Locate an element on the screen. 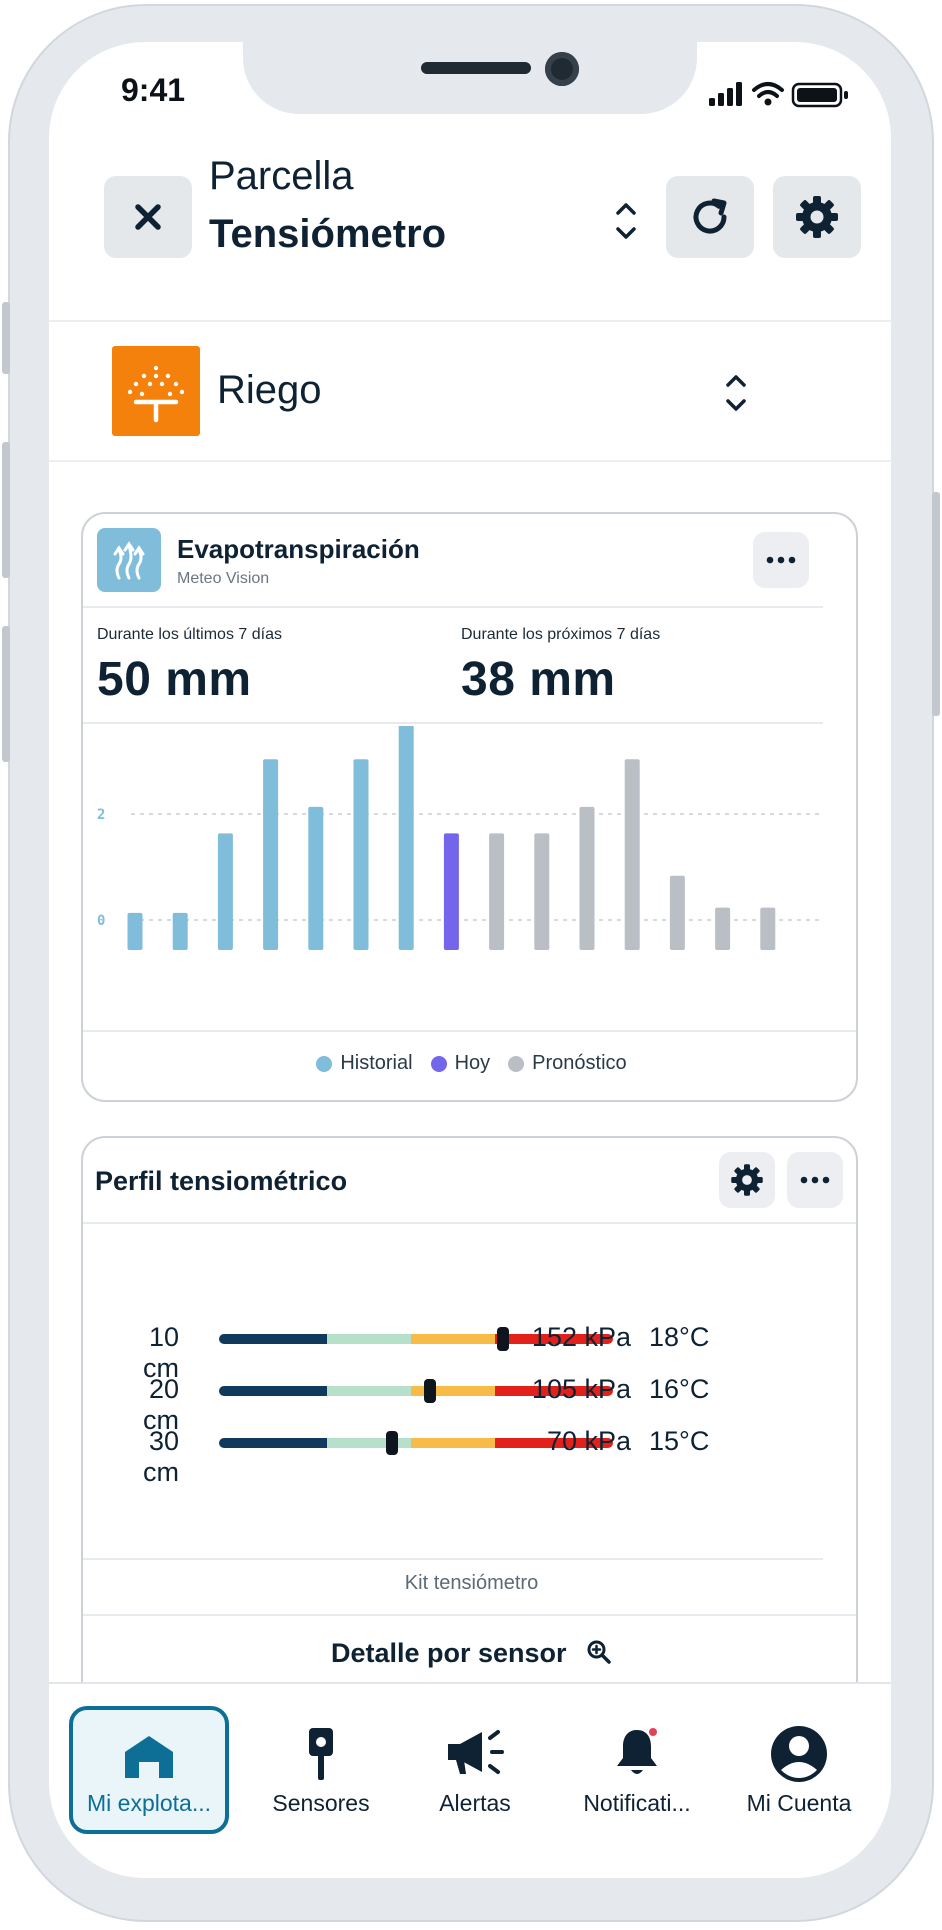  legend-item-pronostico: Pronóstico is located at coordinates (567, 1063).